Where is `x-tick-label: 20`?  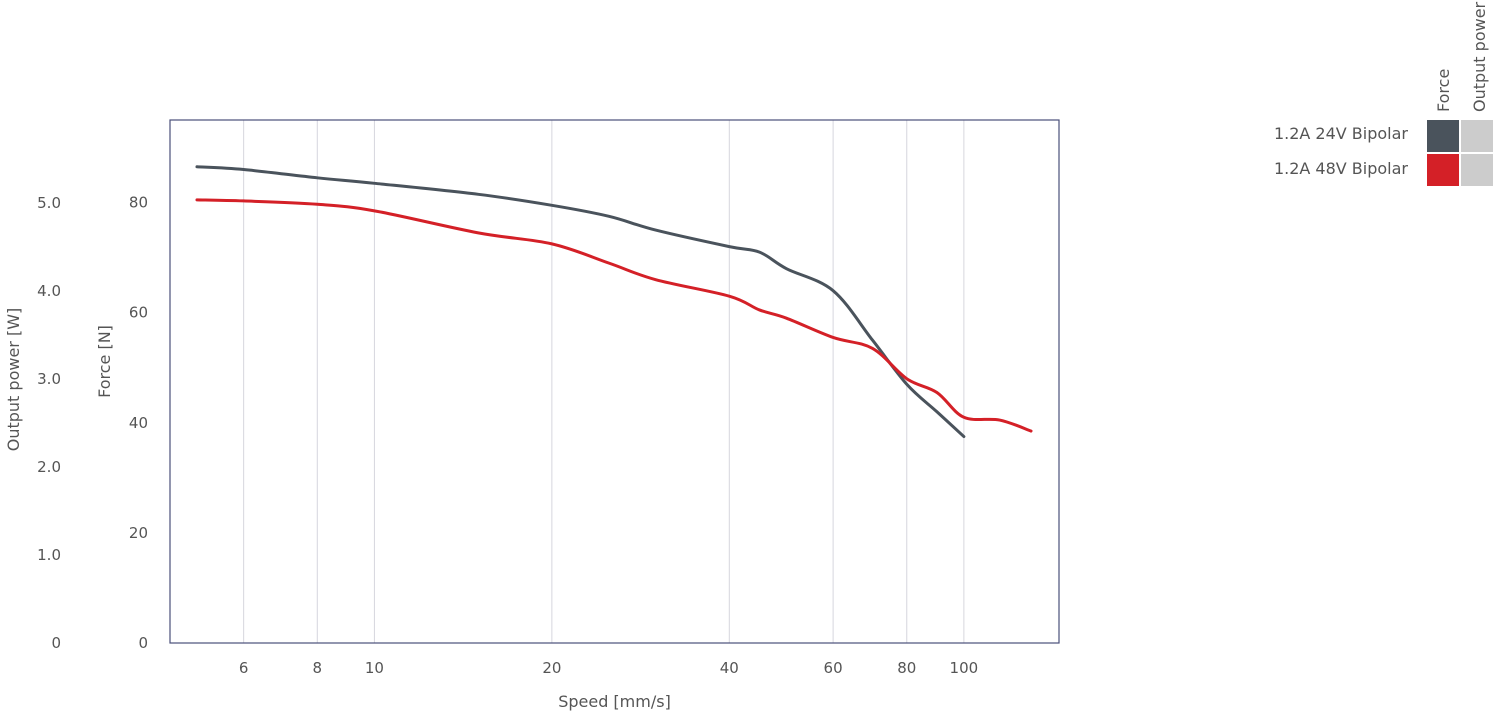 x-tick-label: 20 is located at coordinates (551, 668).